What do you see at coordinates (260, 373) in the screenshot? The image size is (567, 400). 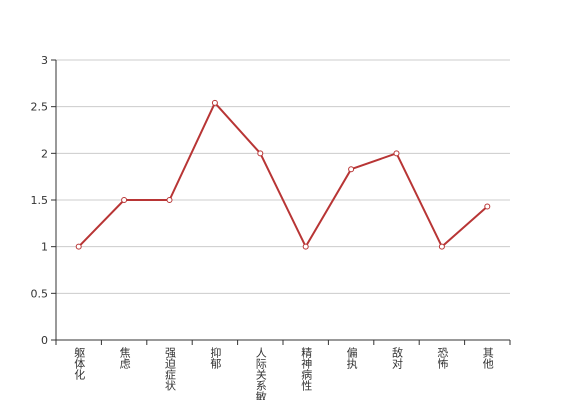 I see `x-tick-label: 人际关系敏感` at bounding box center [260, 373].